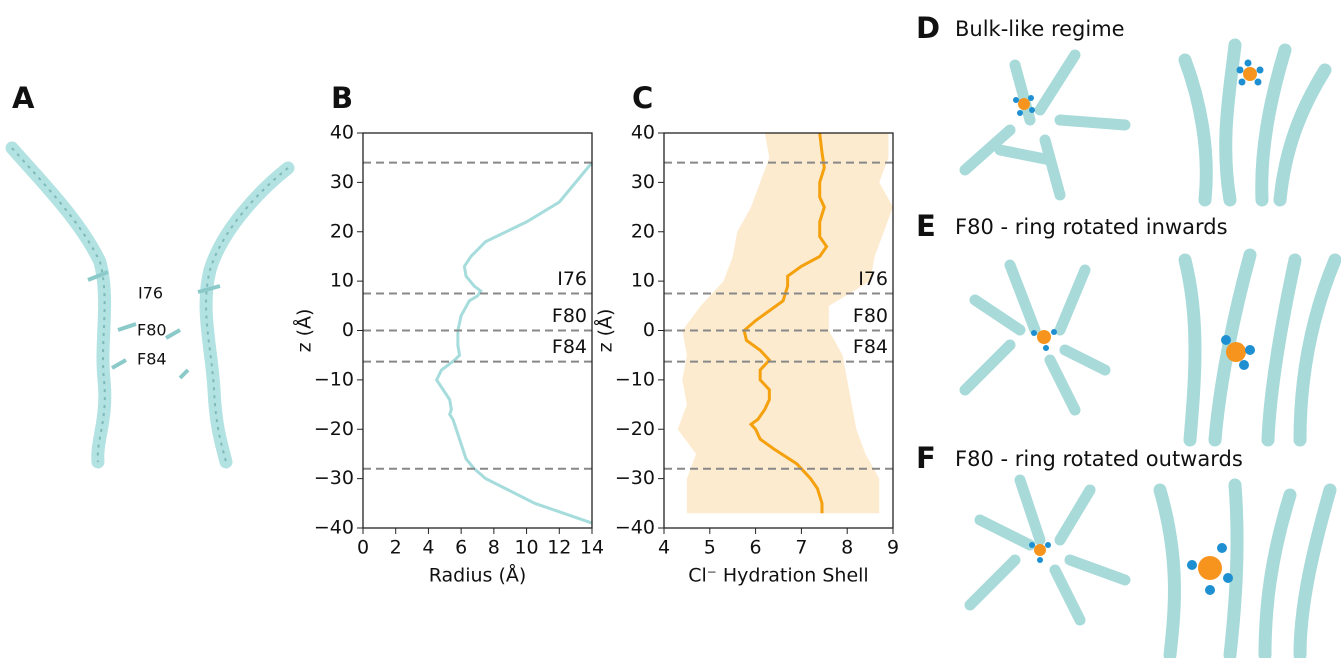  Describe the element at coordinates (1099, 459) in the screenshot. I see `panel-title: F80 - ring rotated outwards` at that location.